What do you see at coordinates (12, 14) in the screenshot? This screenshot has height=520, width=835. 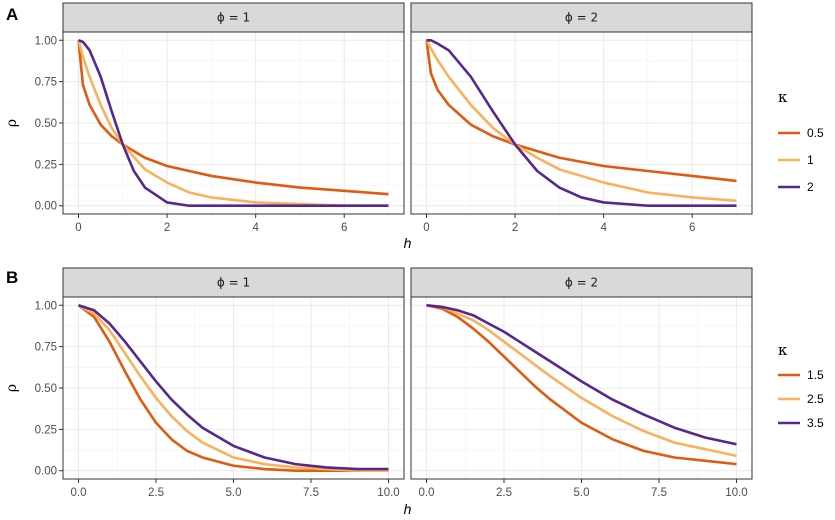 I see `panel-label: A` at bounding box center [12, 14].